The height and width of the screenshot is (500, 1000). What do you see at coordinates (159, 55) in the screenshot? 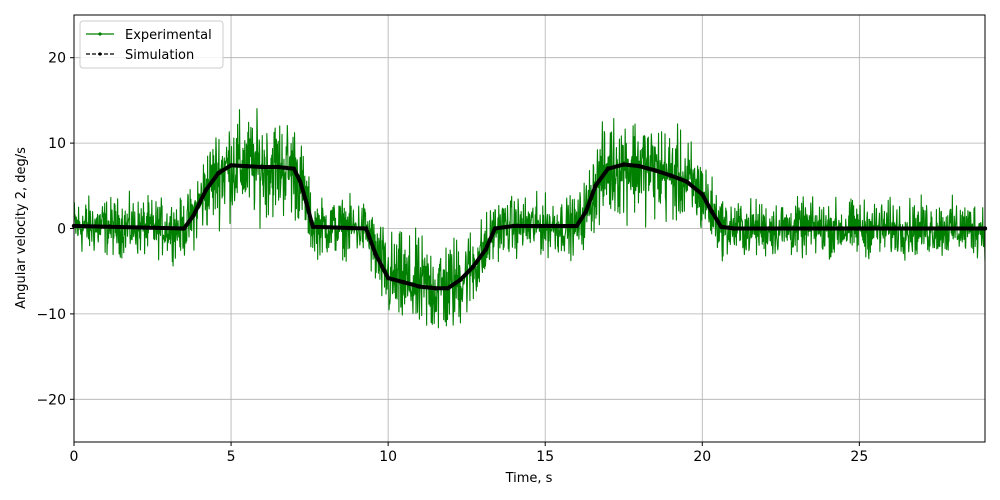
I see `legend-label-simulation: Simulation` at bounding box center [159, 55].